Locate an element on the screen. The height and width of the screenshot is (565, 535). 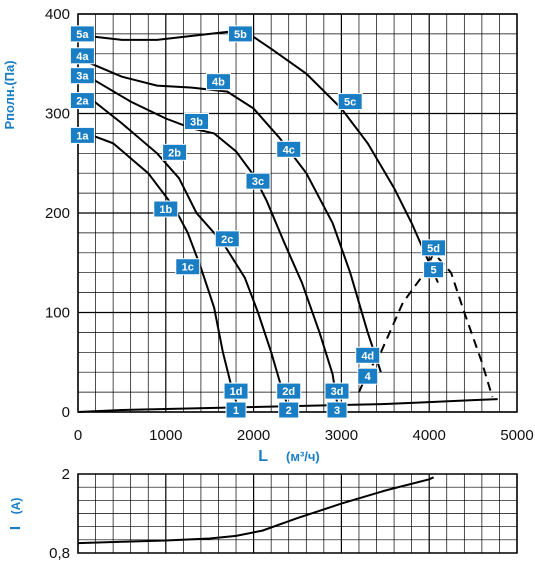
y-tick-label: 400 is located at coordinates (57, 14).